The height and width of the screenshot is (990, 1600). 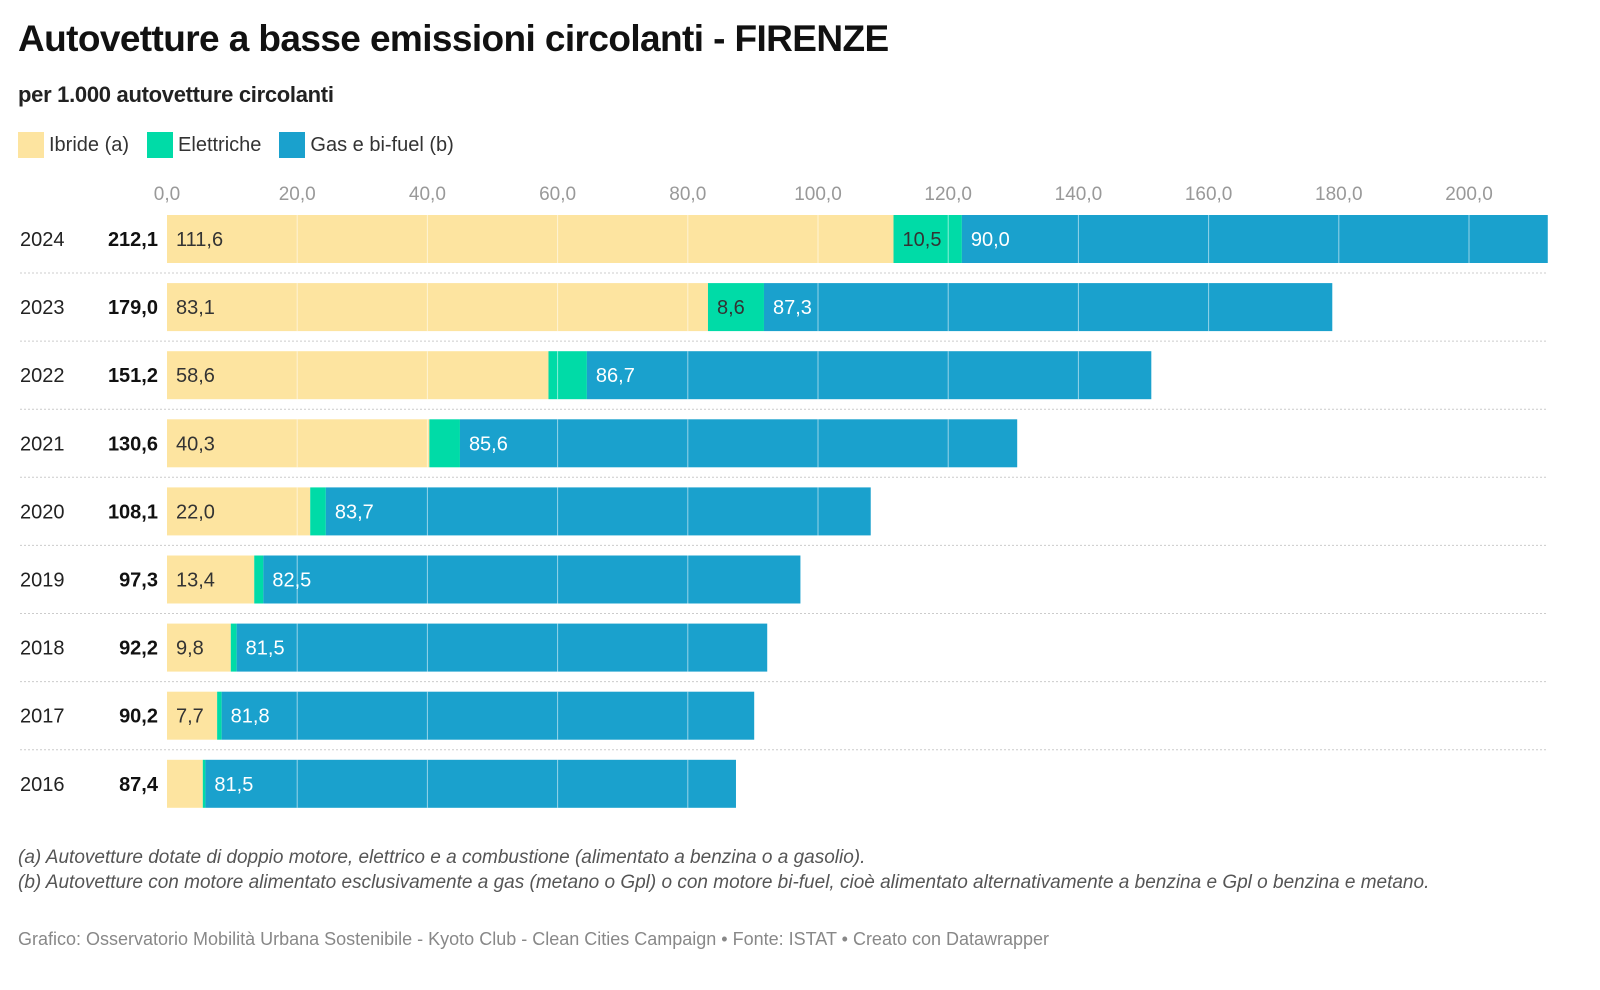 What do you see at coordinates (220, 144) in the screenshot?
I see `legend-label-elettriche: Elettriche` at bounding box center [220, 144].